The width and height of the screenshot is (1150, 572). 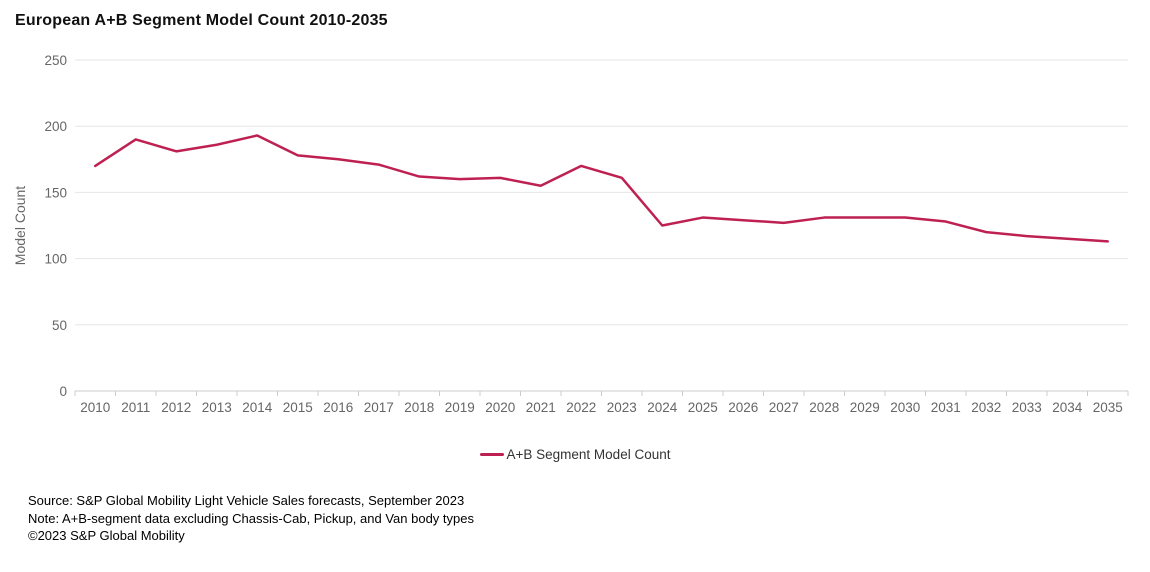 What do you see at coordinates (865, 407) in the screenshot?
I see `x-tick-label: 2029` at bounding box center [865, 407].